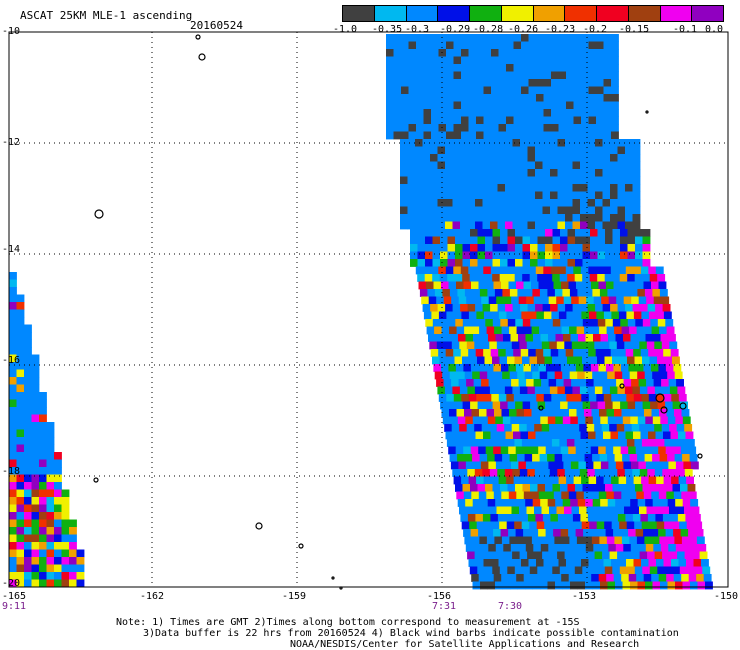 The height and width of the screenshot is (650, 740). What do you see at coordinates (683, 406) in the screenshot?
I see `island-outline` at bounding box center [683, 406].